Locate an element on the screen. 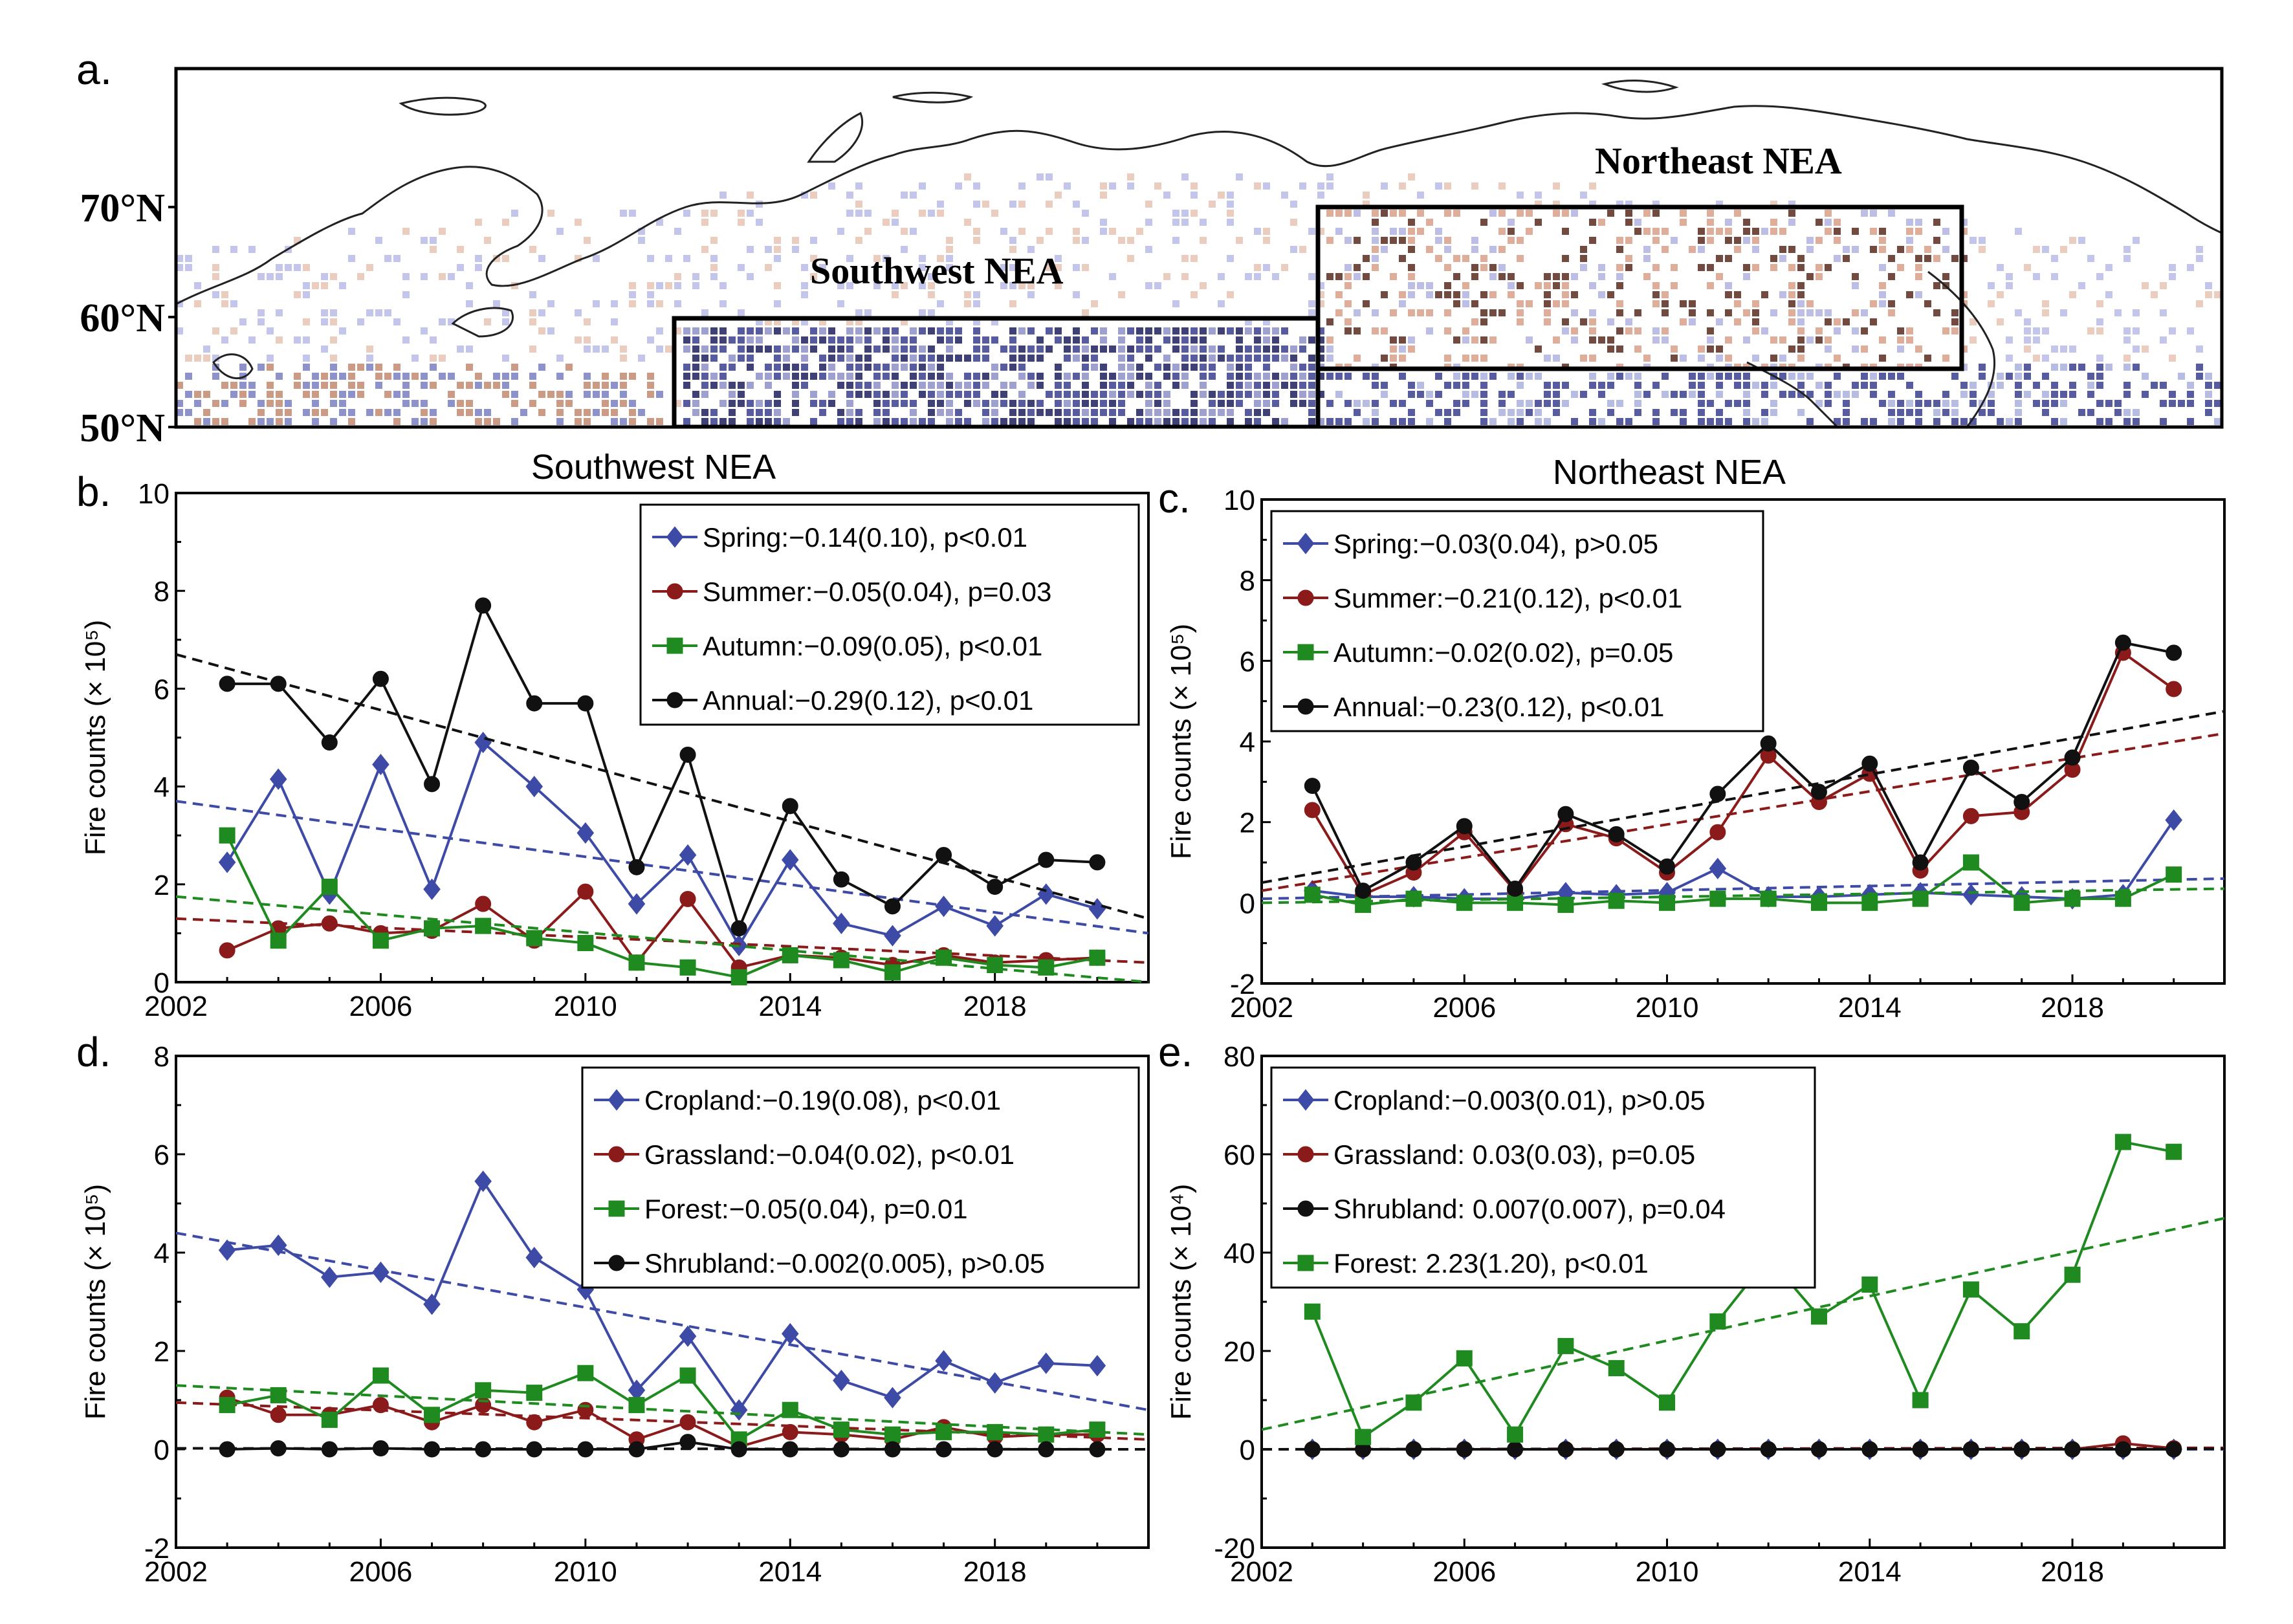  lat-label-60: 60°N is located at coordinates (122, 318).